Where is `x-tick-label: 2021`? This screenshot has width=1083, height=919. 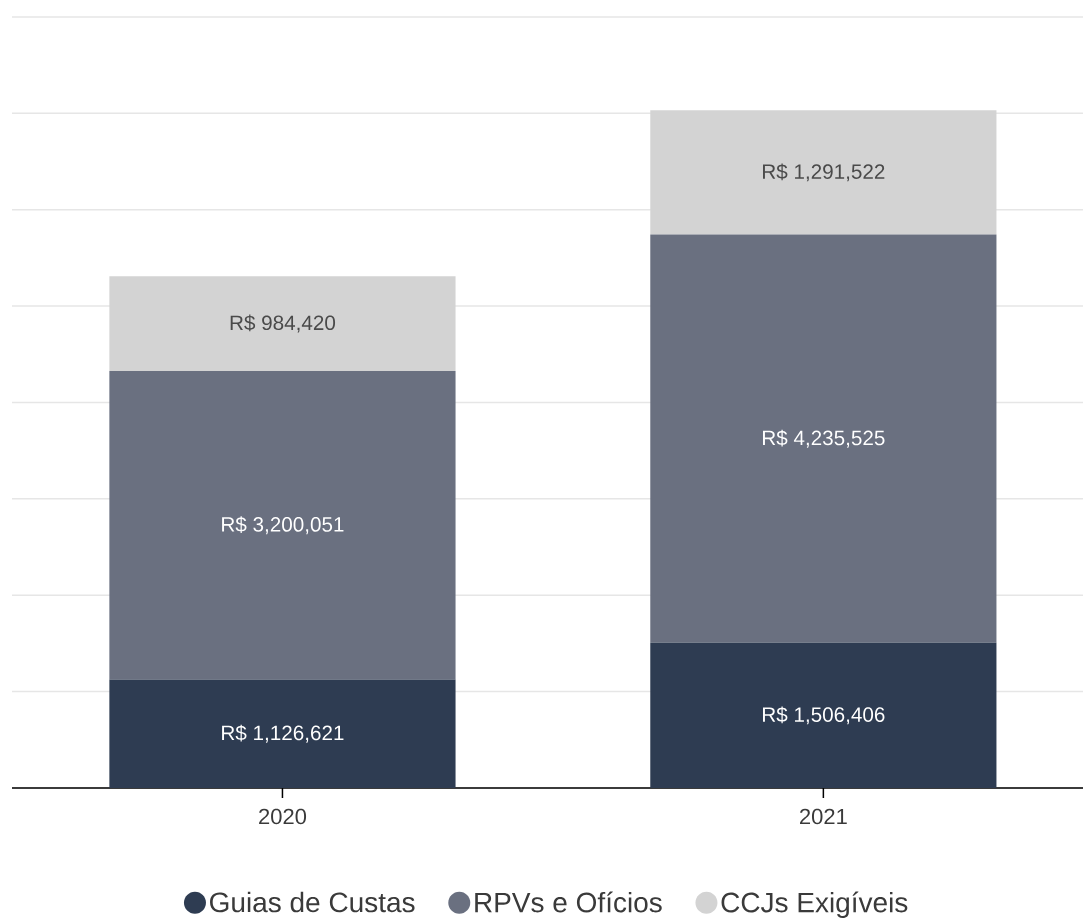 x-tick-label: 2021 is located at coordinates (823, 816).